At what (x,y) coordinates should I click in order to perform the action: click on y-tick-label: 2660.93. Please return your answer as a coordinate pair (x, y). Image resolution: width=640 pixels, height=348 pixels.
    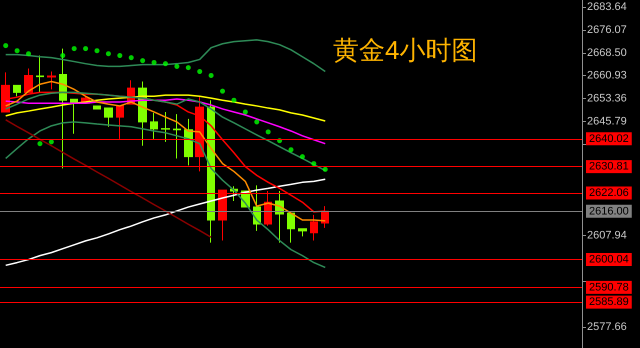
    Looking at the image, I should click on (607, 76).